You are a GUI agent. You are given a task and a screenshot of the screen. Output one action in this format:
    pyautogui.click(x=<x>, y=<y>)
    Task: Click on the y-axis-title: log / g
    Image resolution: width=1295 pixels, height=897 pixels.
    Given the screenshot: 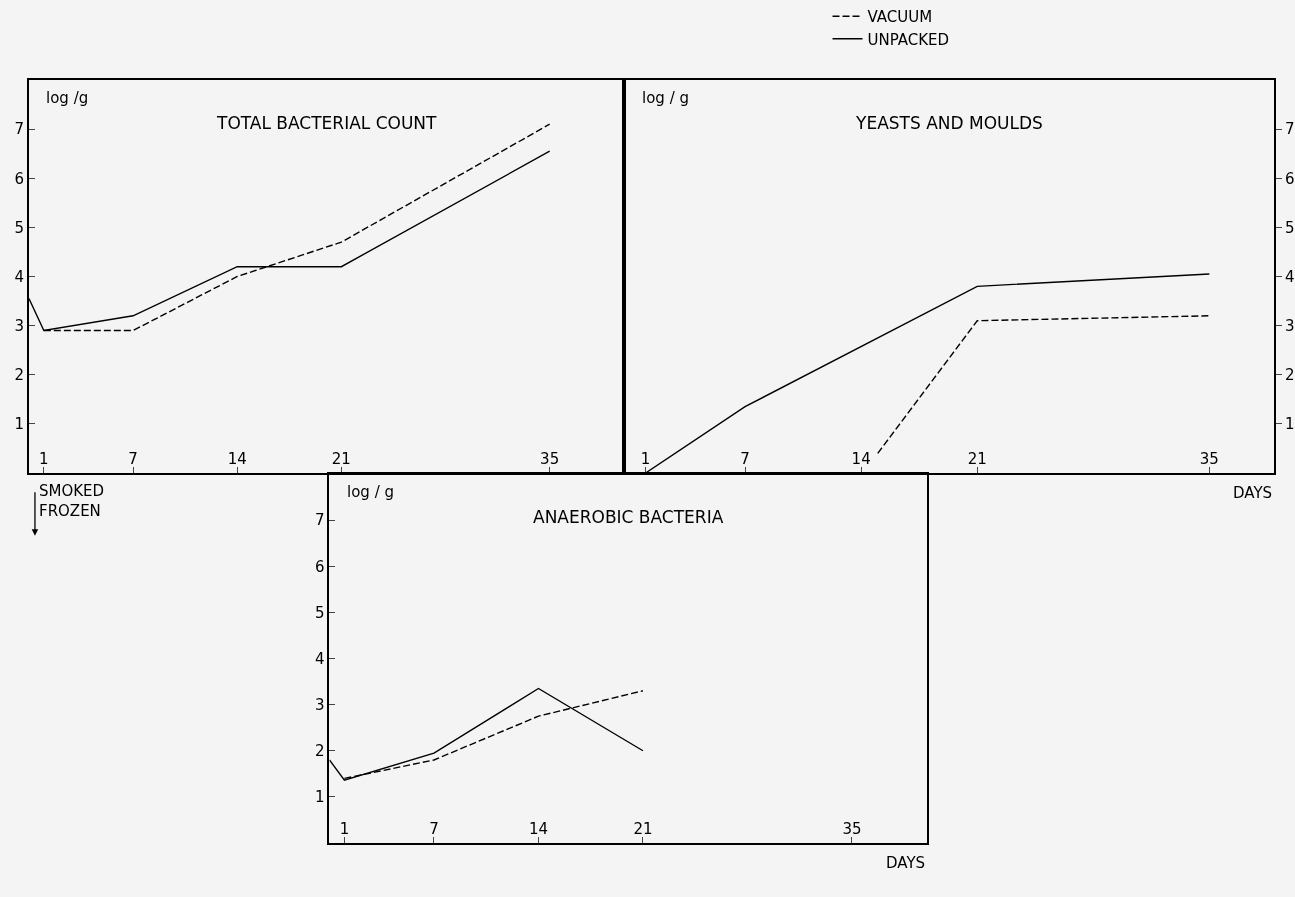 What is the action you would take?
    pyautogui.click(x=370, y=492)
    